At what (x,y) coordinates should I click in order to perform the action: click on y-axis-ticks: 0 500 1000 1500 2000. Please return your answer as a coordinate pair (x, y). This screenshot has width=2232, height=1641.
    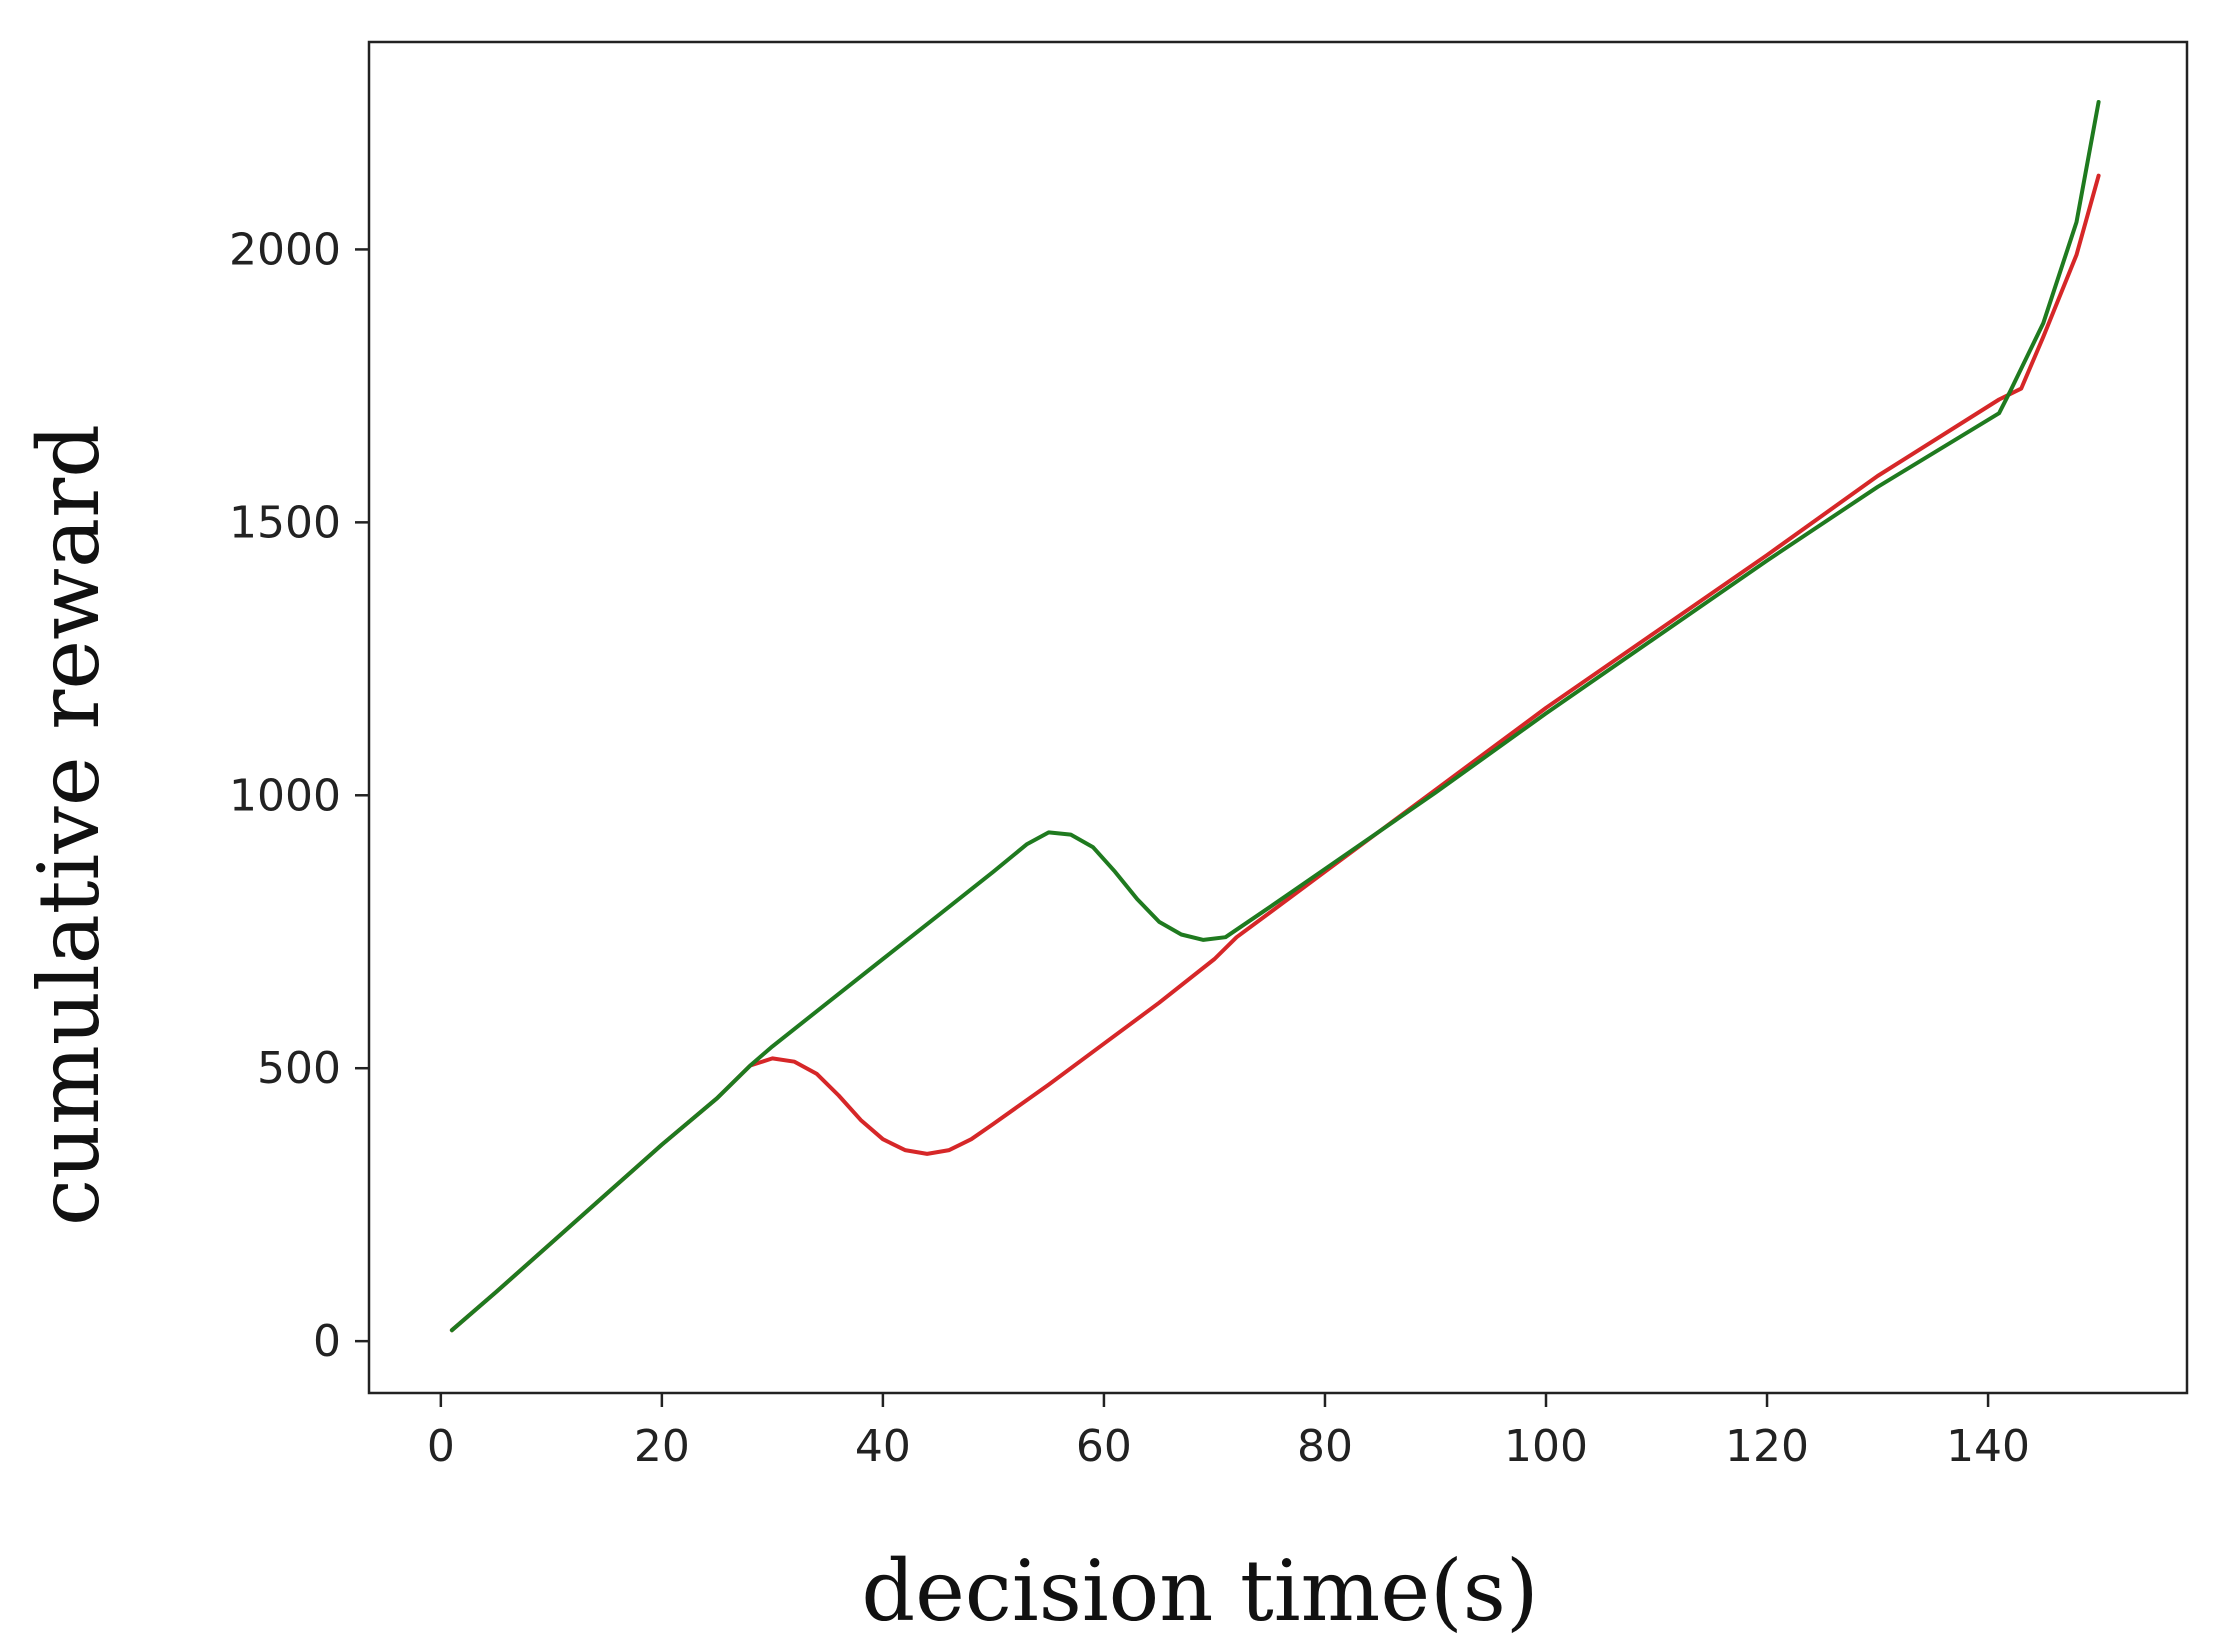
    Looking at the image, I should click on (299, 795).